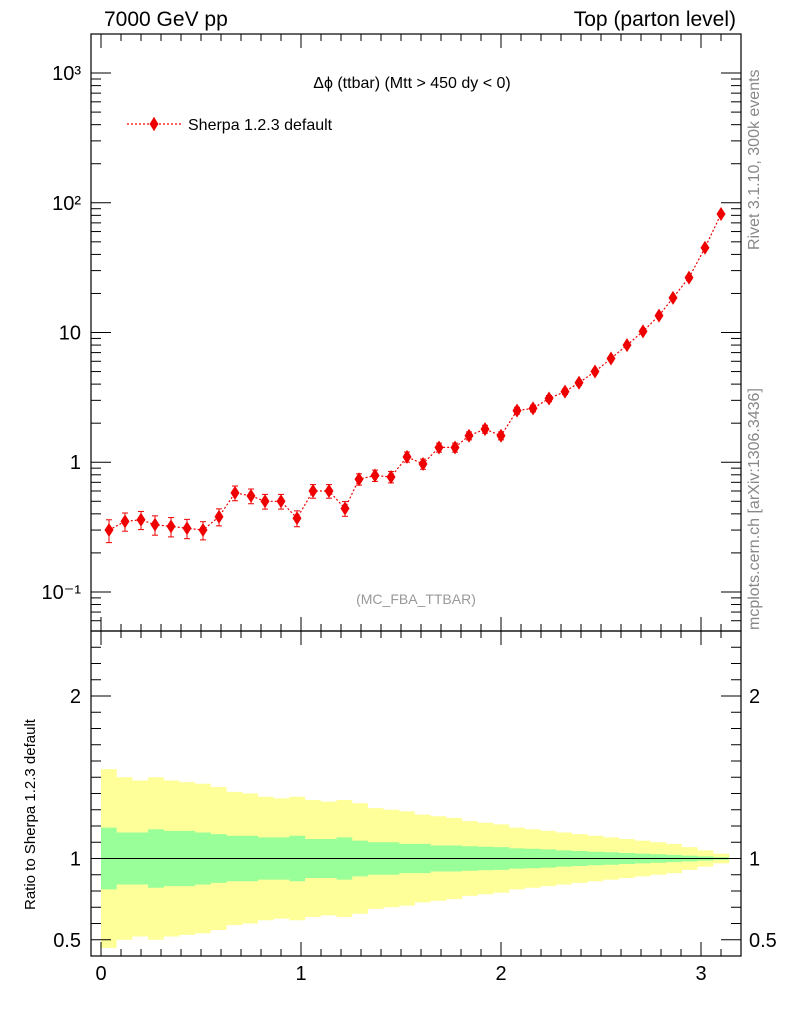 The image size is (786, 1024). Describe the element at coordinates (66, 204) in the screenshot. I see `y-tick-label: 10²` at that location.